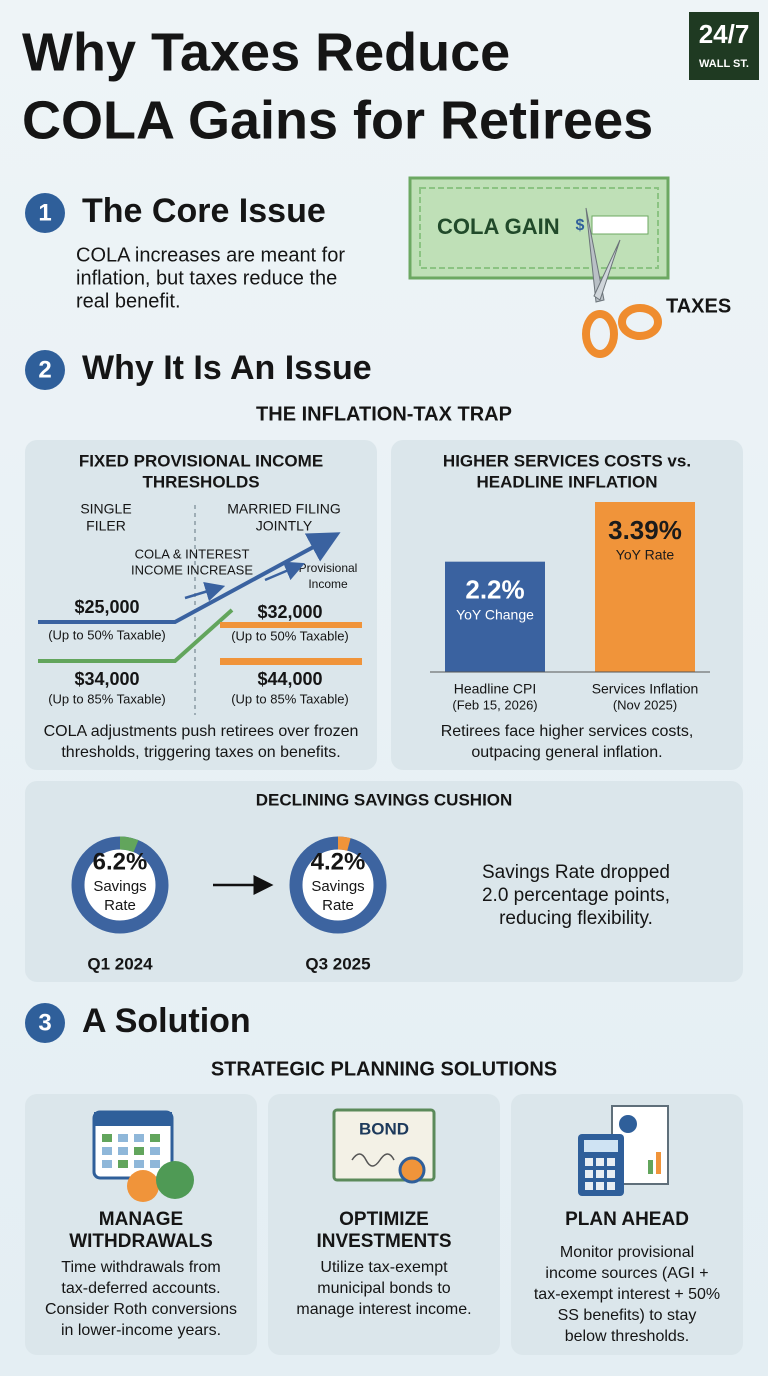 Image resolution: width=768 pixels, height=1376 pixels. Describe the element at coordinates (607, 270) in the screenshot. I see `scissor-blade` at that location.